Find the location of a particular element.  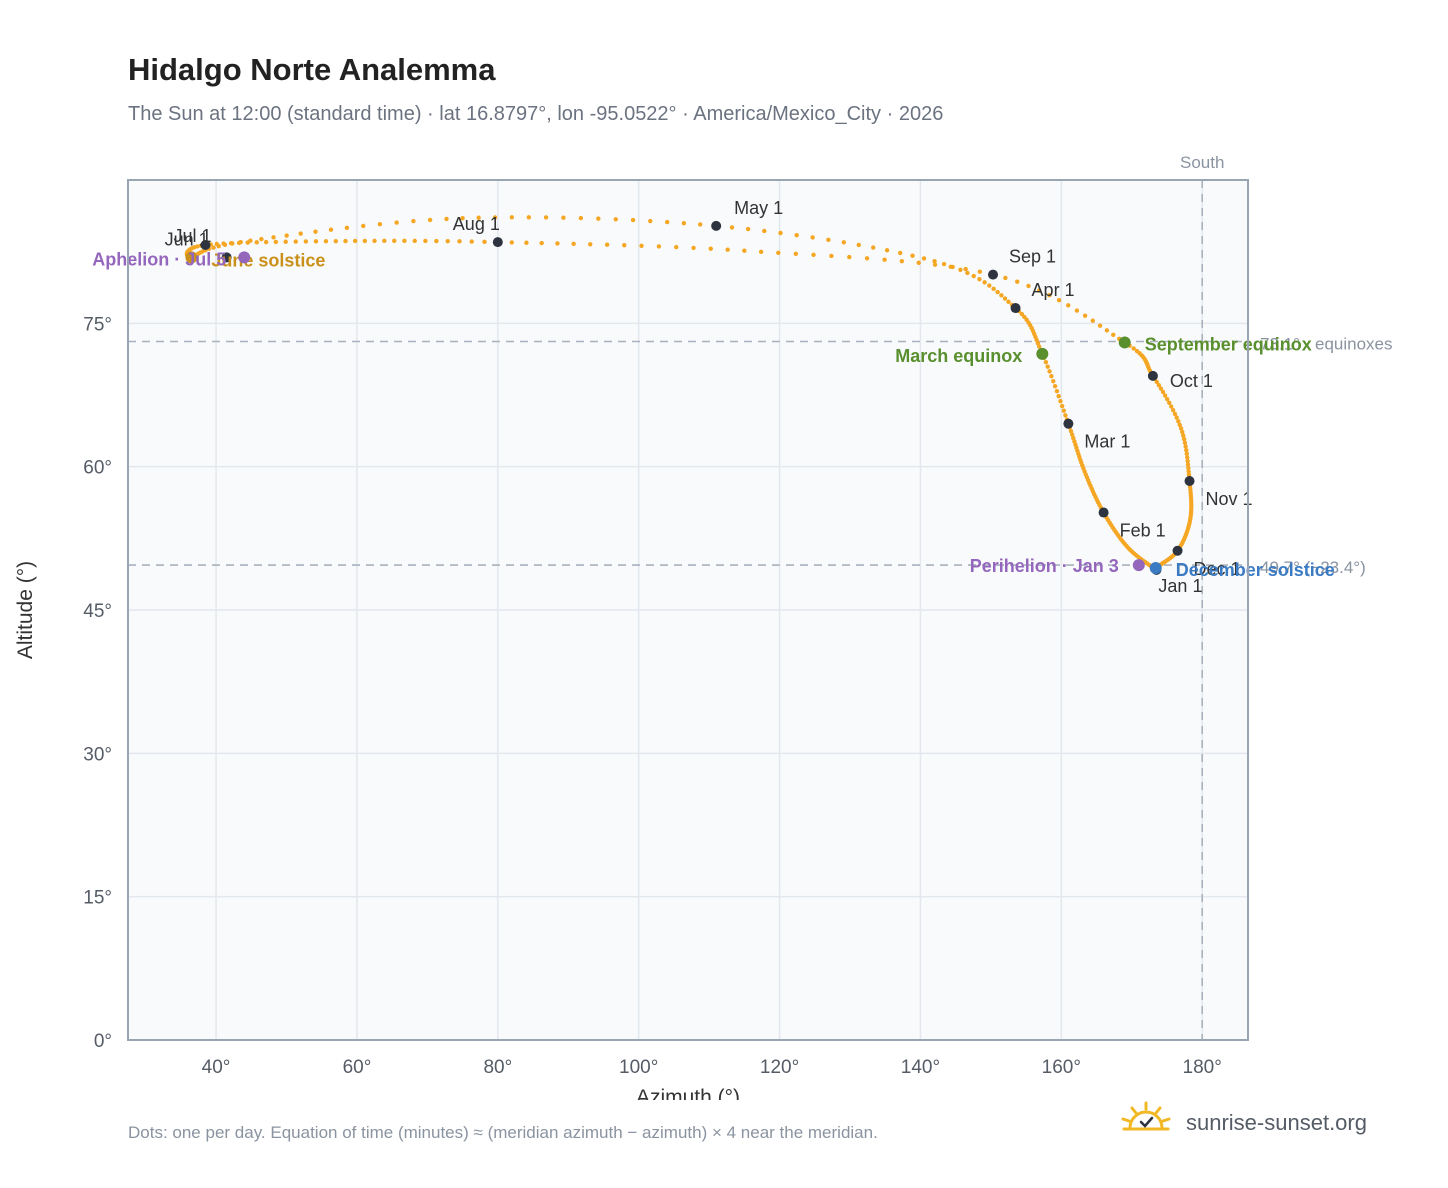

x-tick-label: 40° is located at coordinates (216, 1067).